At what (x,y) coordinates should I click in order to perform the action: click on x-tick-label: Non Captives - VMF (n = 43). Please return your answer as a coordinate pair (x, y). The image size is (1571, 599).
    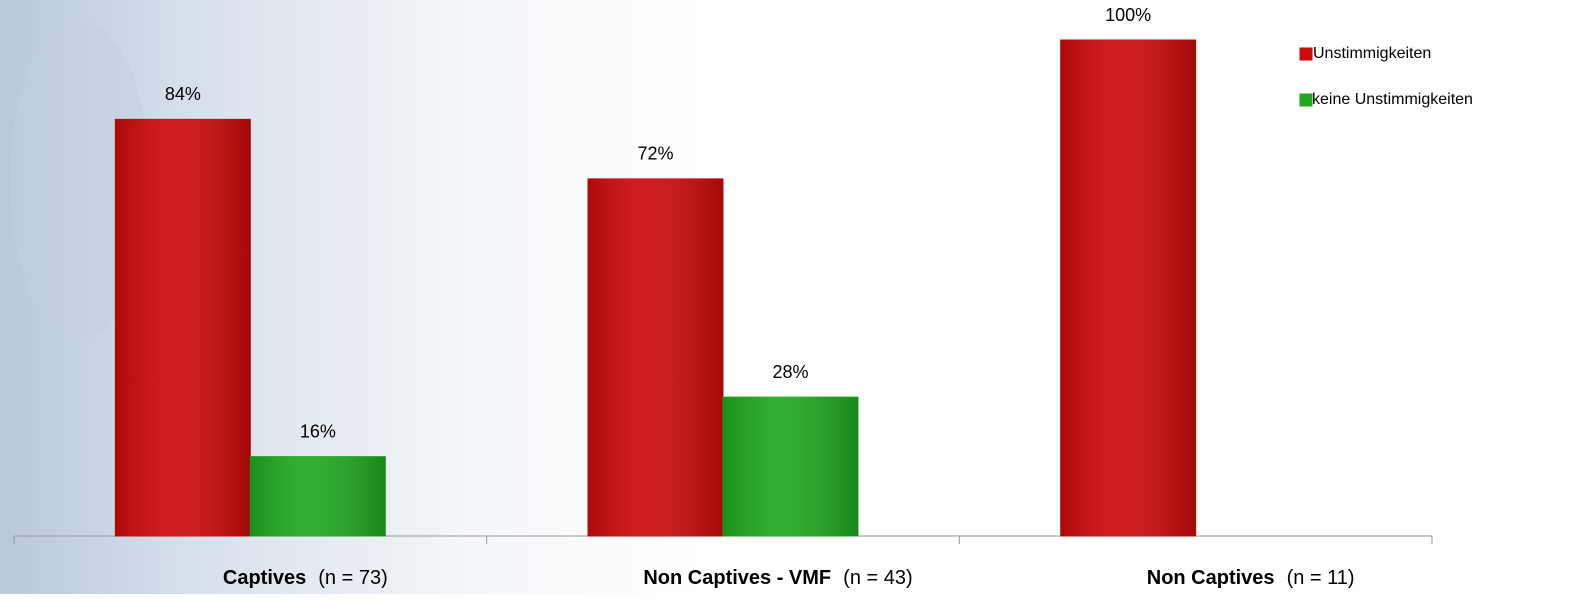
    Looking at the image, I should click on (777, 578).